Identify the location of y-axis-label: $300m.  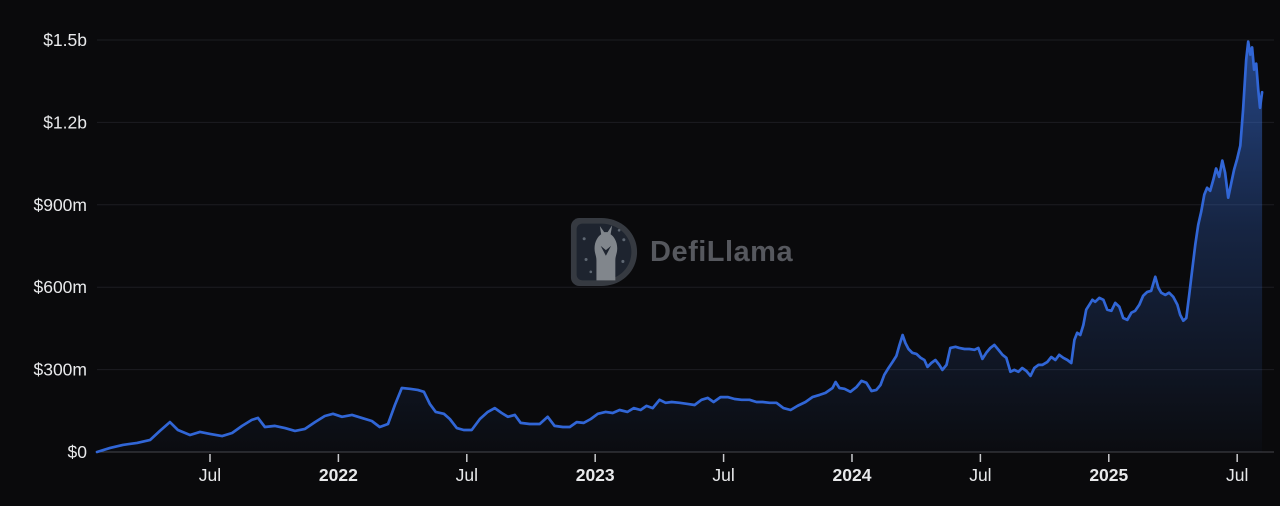
(60, 370).